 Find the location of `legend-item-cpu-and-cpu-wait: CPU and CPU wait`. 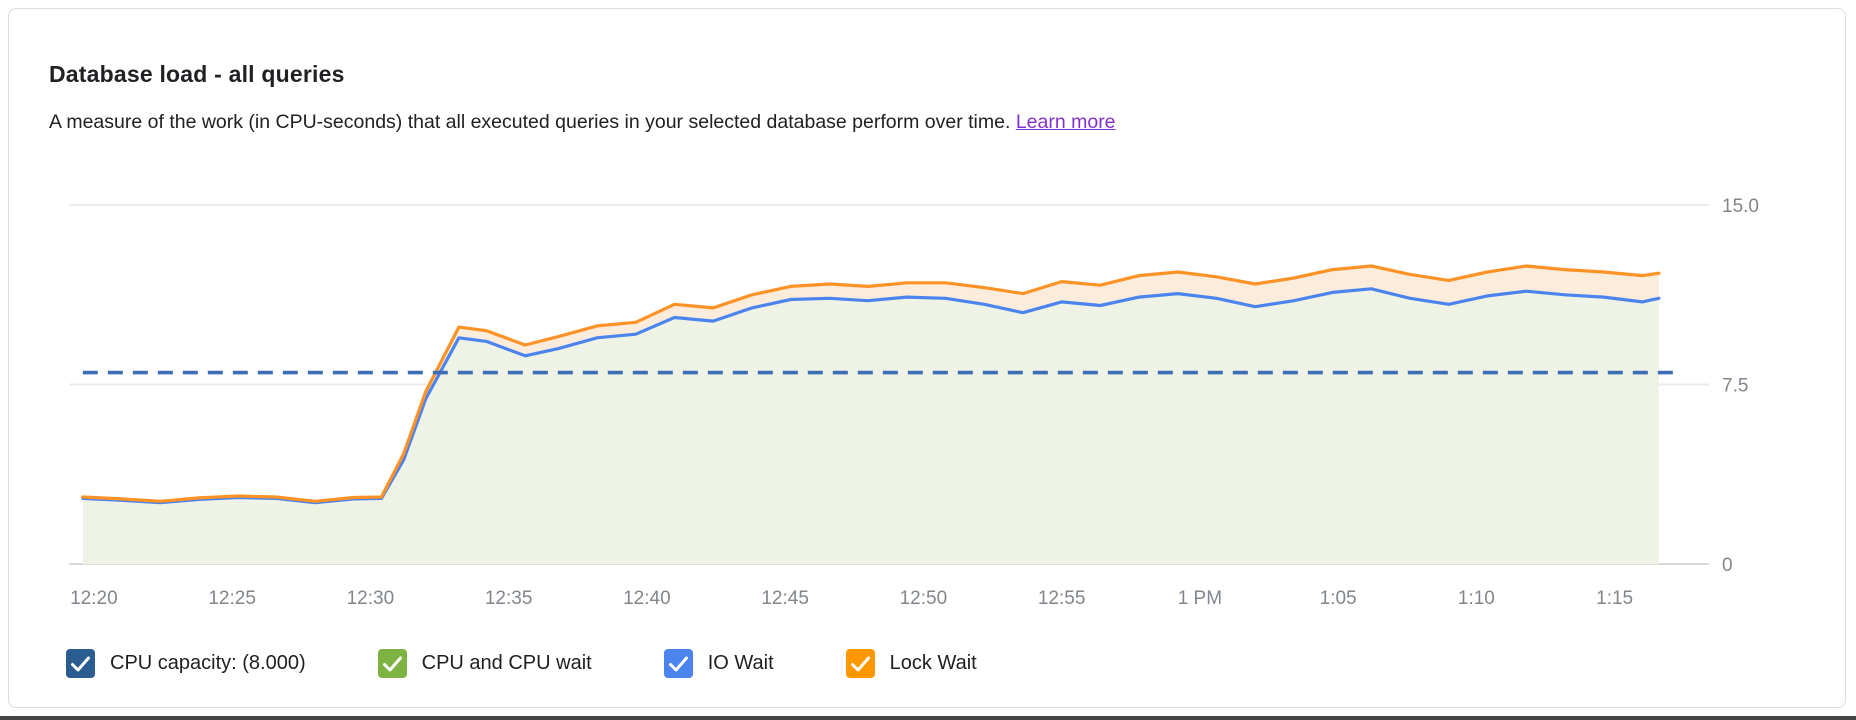

legend-item-cpu-and-cpu-wait: CPU and CPU wait is located at coordinates (484, 663).